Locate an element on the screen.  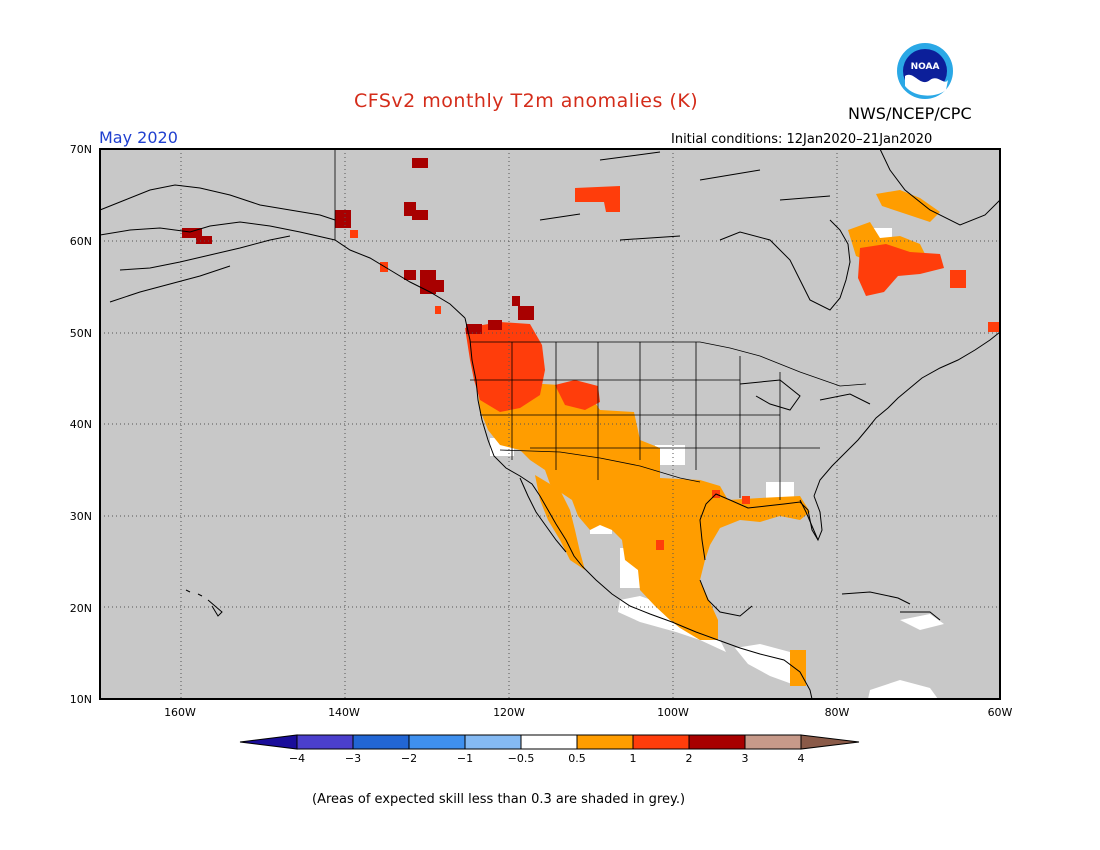
lon-label-100w: 100W is located at coordinates (673, 712).